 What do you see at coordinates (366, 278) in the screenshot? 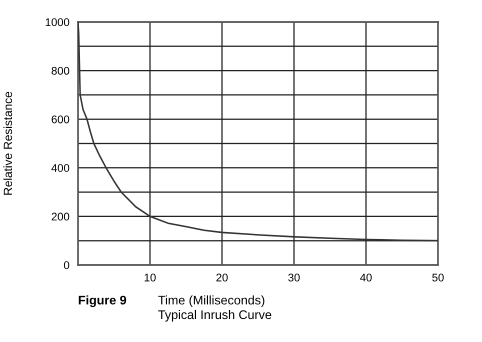
I see `x-tick-label: 40` at bounding box center [366, 278].